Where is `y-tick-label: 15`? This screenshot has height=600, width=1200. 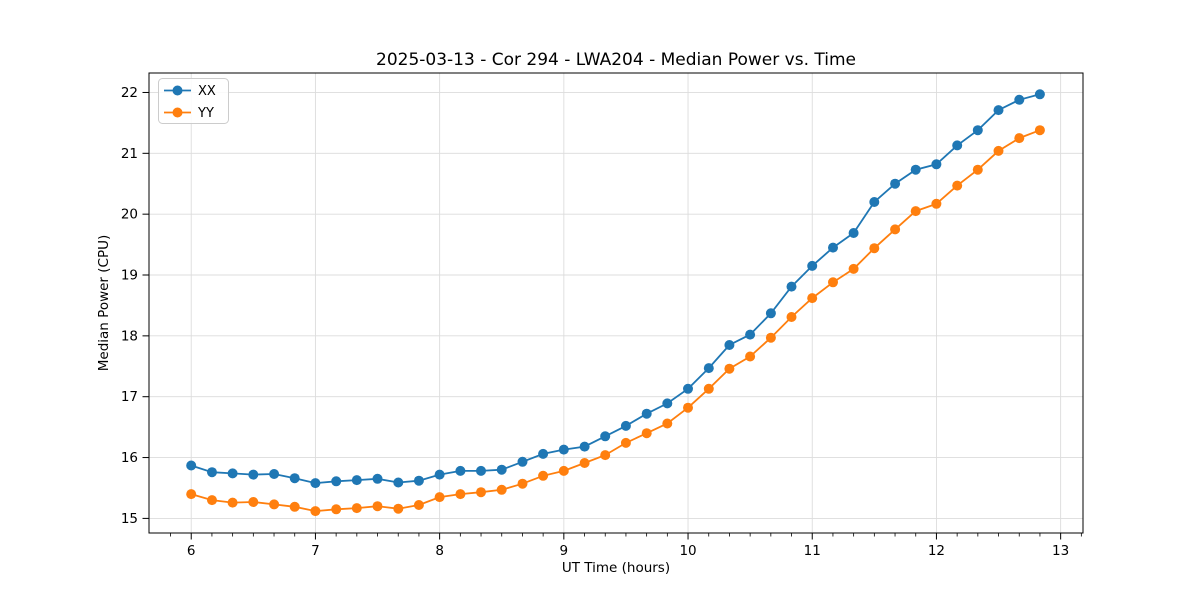 y-tick-label: 15 is located at coordinates (129, 519).